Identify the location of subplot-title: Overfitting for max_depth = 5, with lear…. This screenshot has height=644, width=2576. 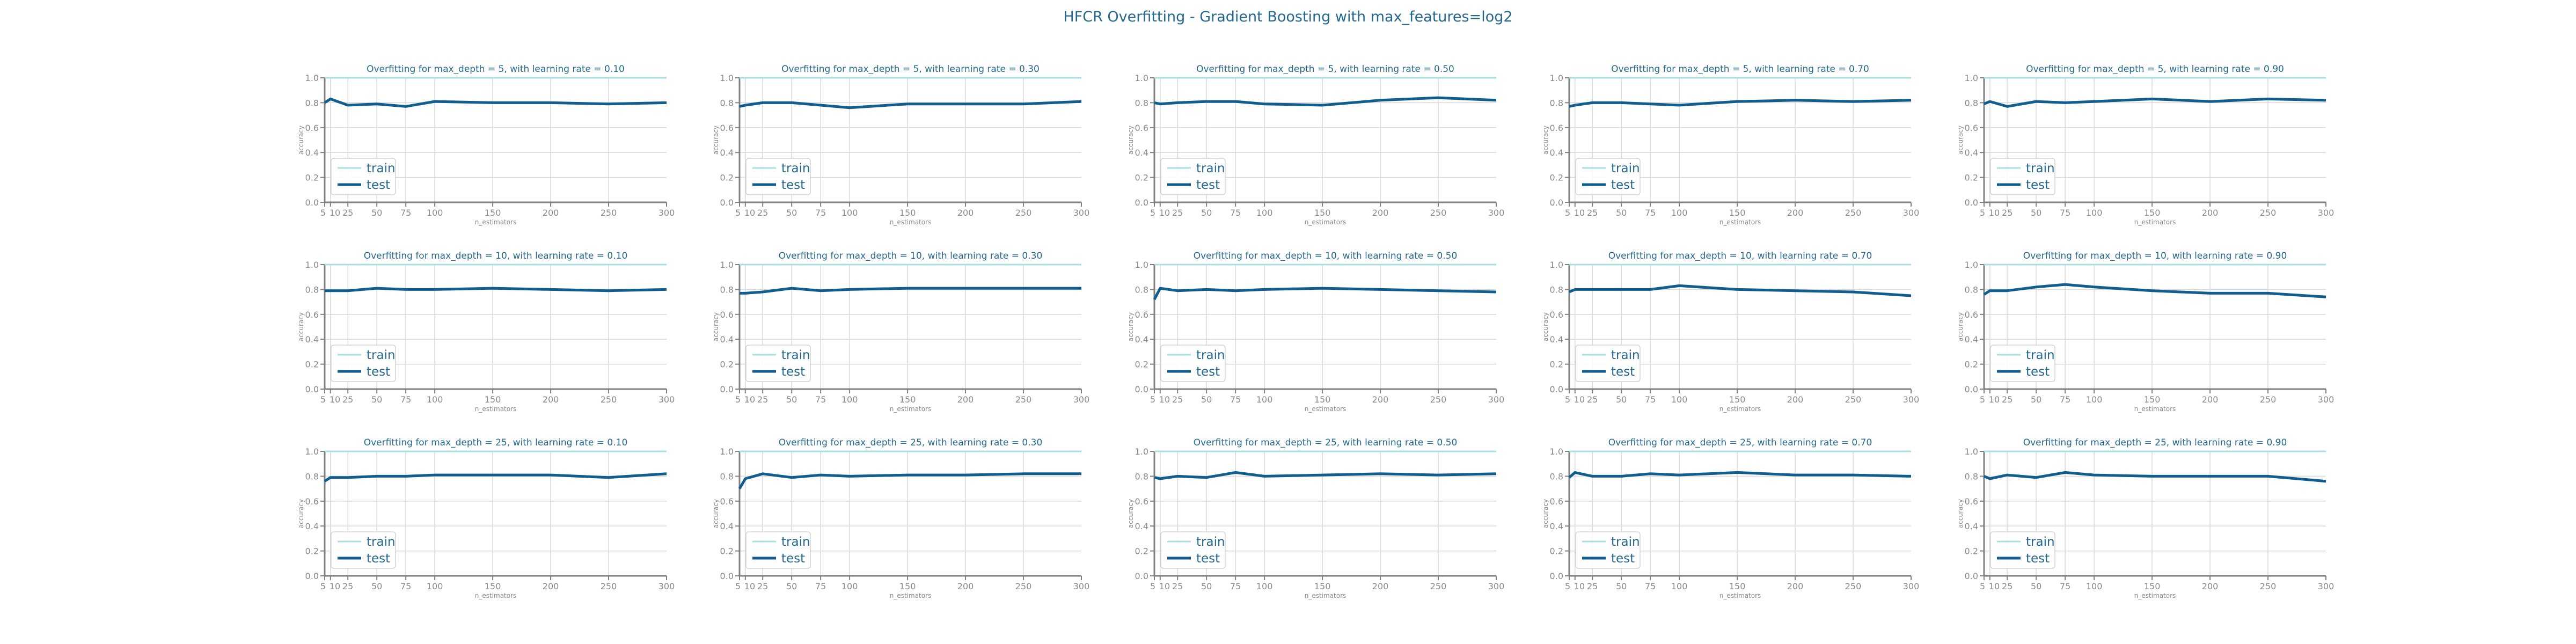
(1325, 69).